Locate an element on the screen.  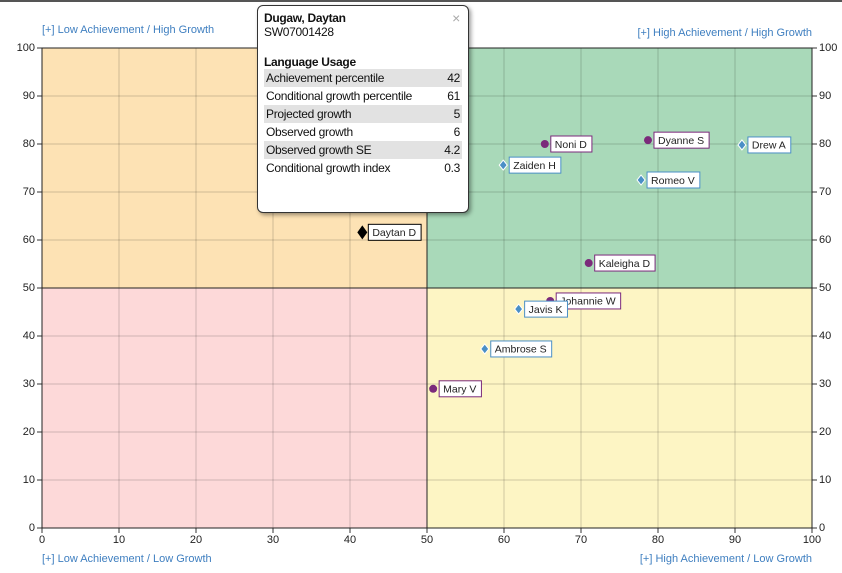
y-tick-label: 10 is located at coordinates (29, 480).